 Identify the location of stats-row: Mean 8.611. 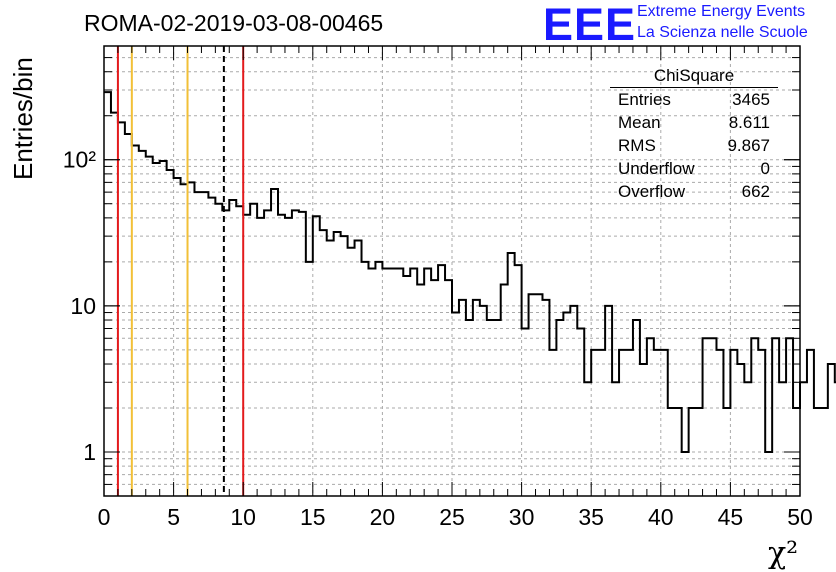
(694, 122).